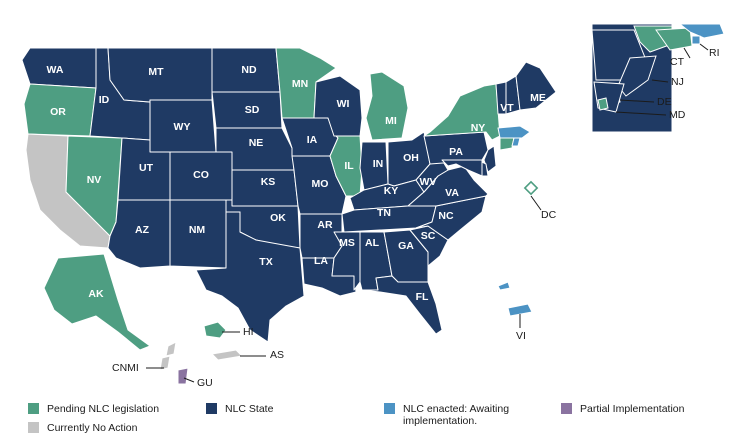  I want to click on state-label-nv: NV, so click(94, 180).